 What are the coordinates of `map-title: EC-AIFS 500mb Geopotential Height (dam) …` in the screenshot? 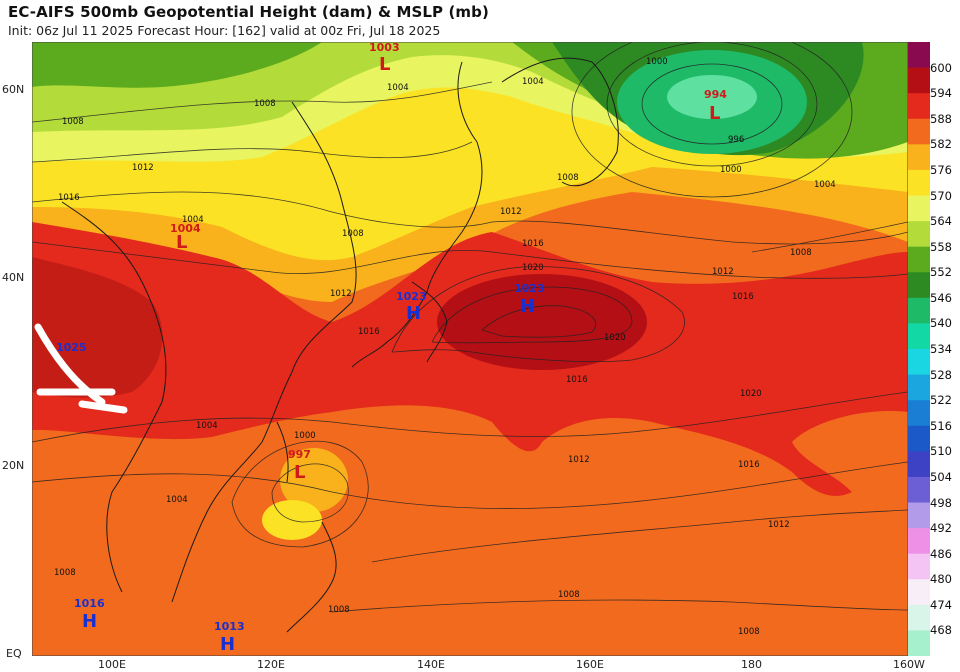 It's located at (248, 12).